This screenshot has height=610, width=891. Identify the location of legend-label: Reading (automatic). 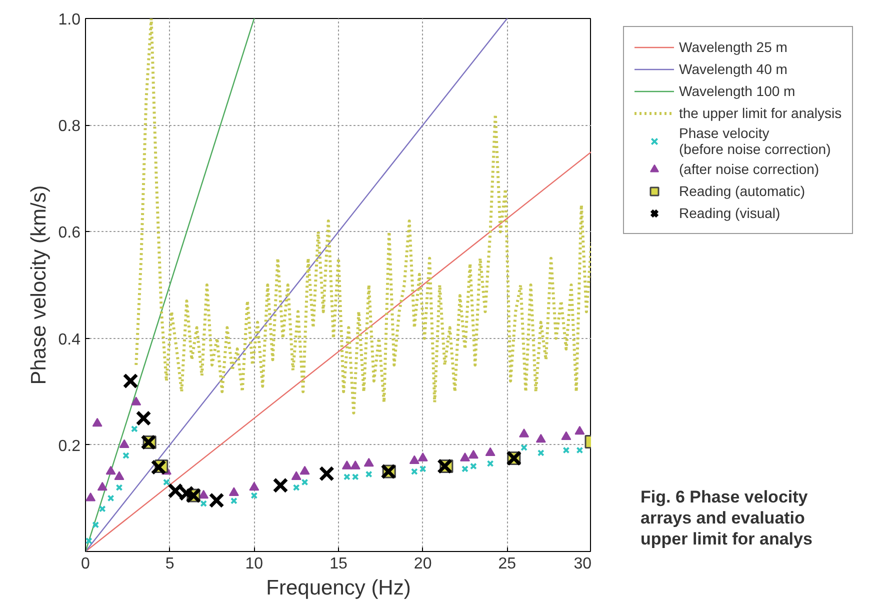
(742, 191).